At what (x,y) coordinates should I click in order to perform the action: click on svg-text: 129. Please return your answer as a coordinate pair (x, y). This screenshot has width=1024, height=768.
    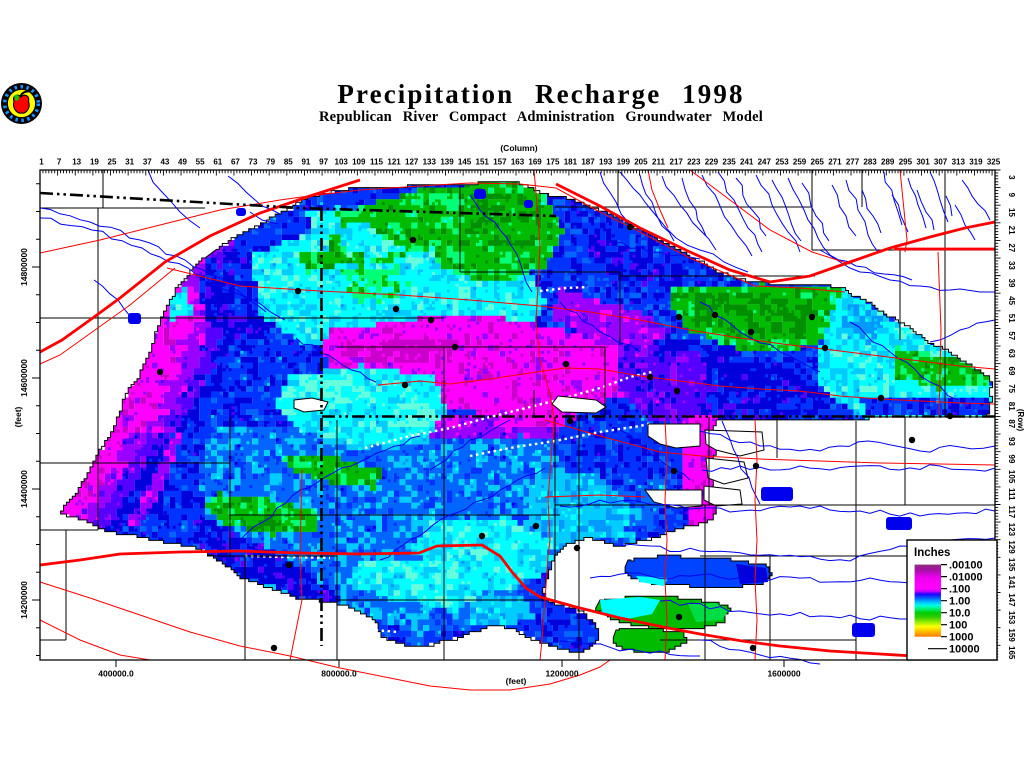
    Looking at the image, I should click on (1011, 547).